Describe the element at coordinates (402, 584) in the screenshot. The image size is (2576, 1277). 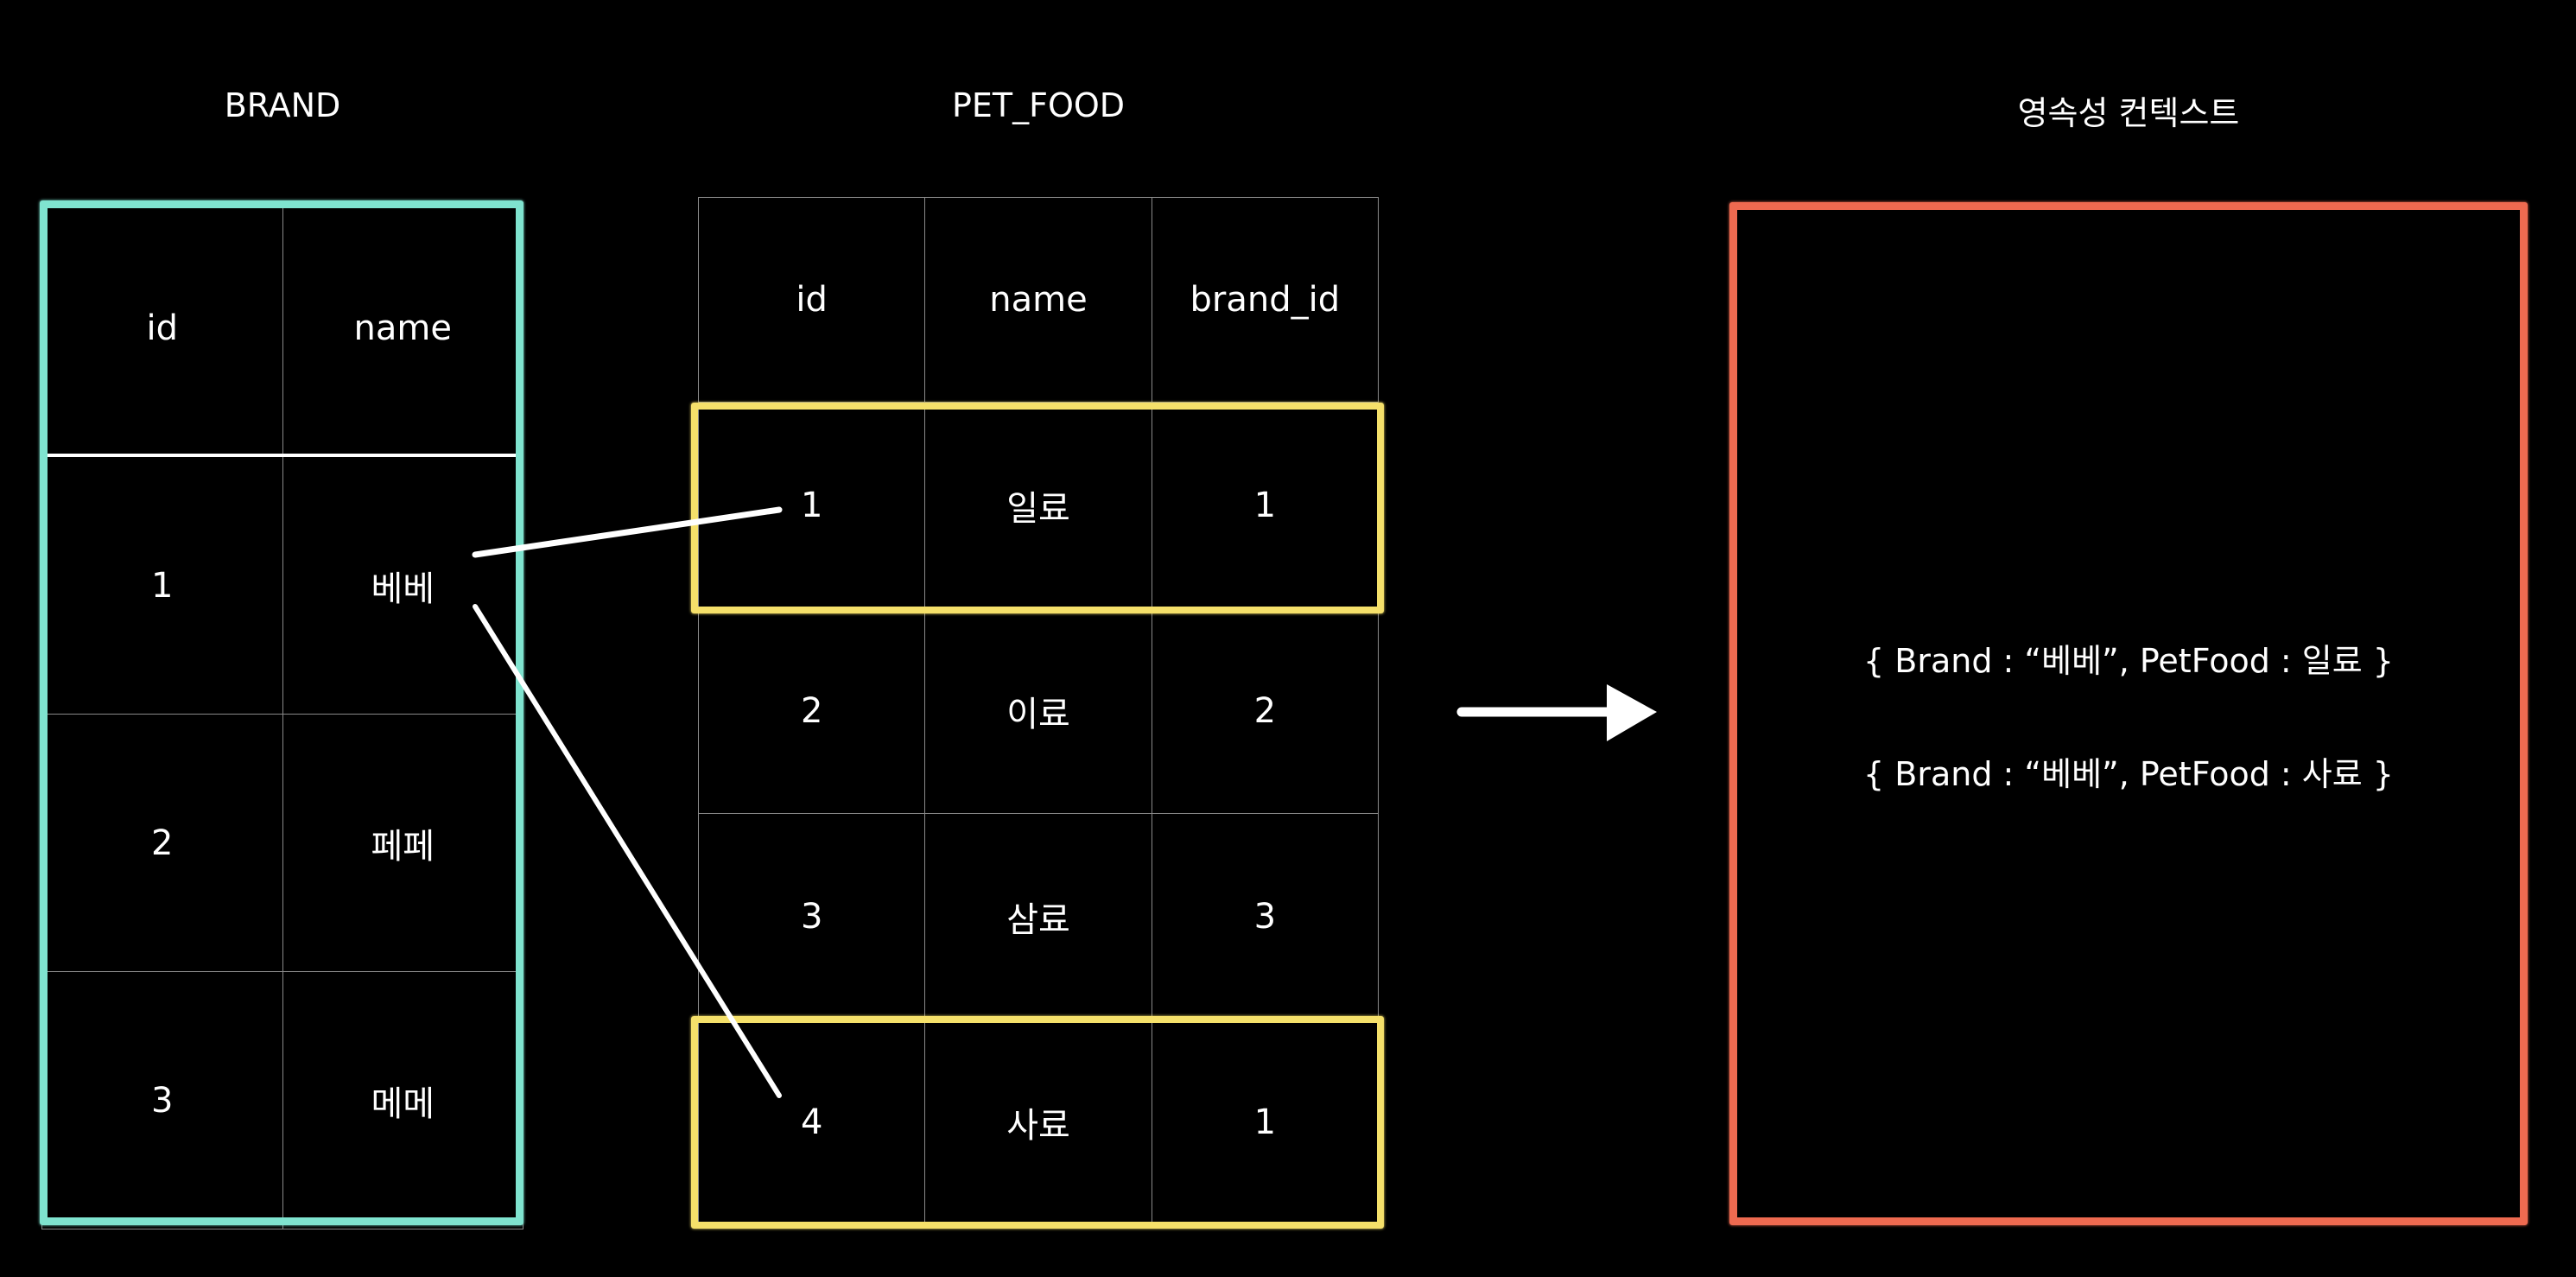
I see `cell-name: 베베` at that location.